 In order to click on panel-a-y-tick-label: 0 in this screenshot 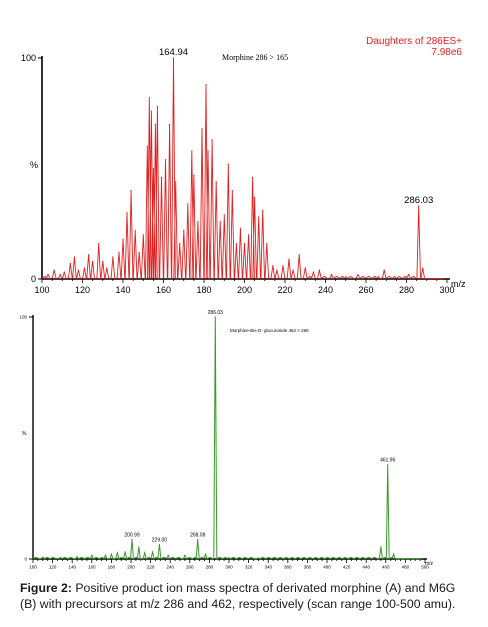, I will do `click(33, 279)`.